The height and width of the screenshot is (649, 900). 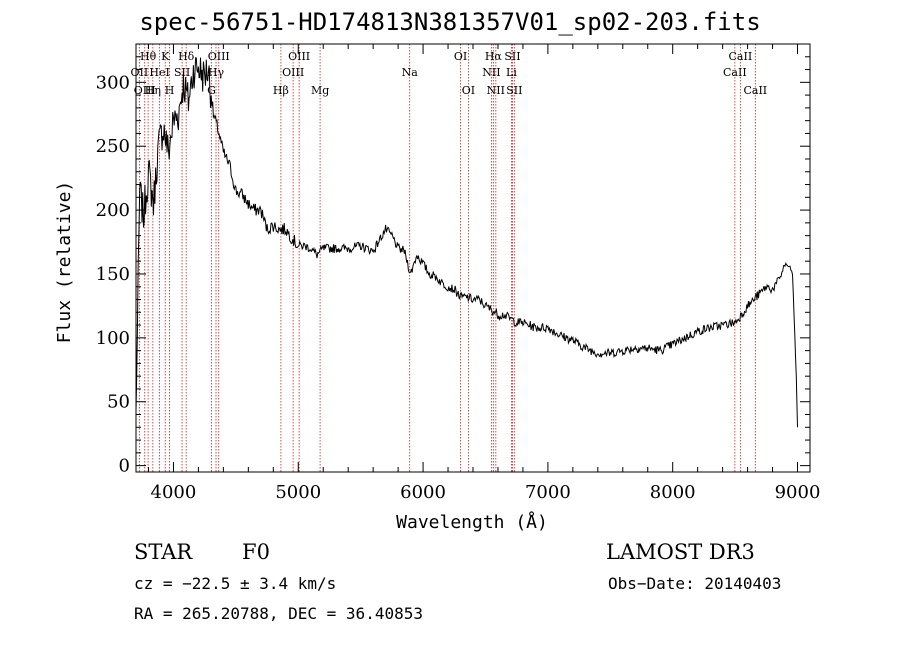 I want to click on x-tick-label: 6000, so click(x=423, y=492).